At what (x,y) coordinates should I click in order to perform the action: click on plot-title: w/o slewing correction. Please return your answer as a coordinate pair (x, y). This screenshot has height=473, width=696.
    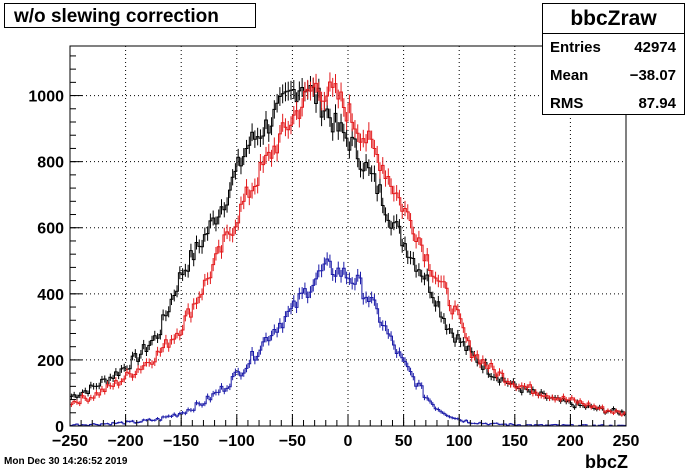
    Looking at the image, I should click on (130, 15).